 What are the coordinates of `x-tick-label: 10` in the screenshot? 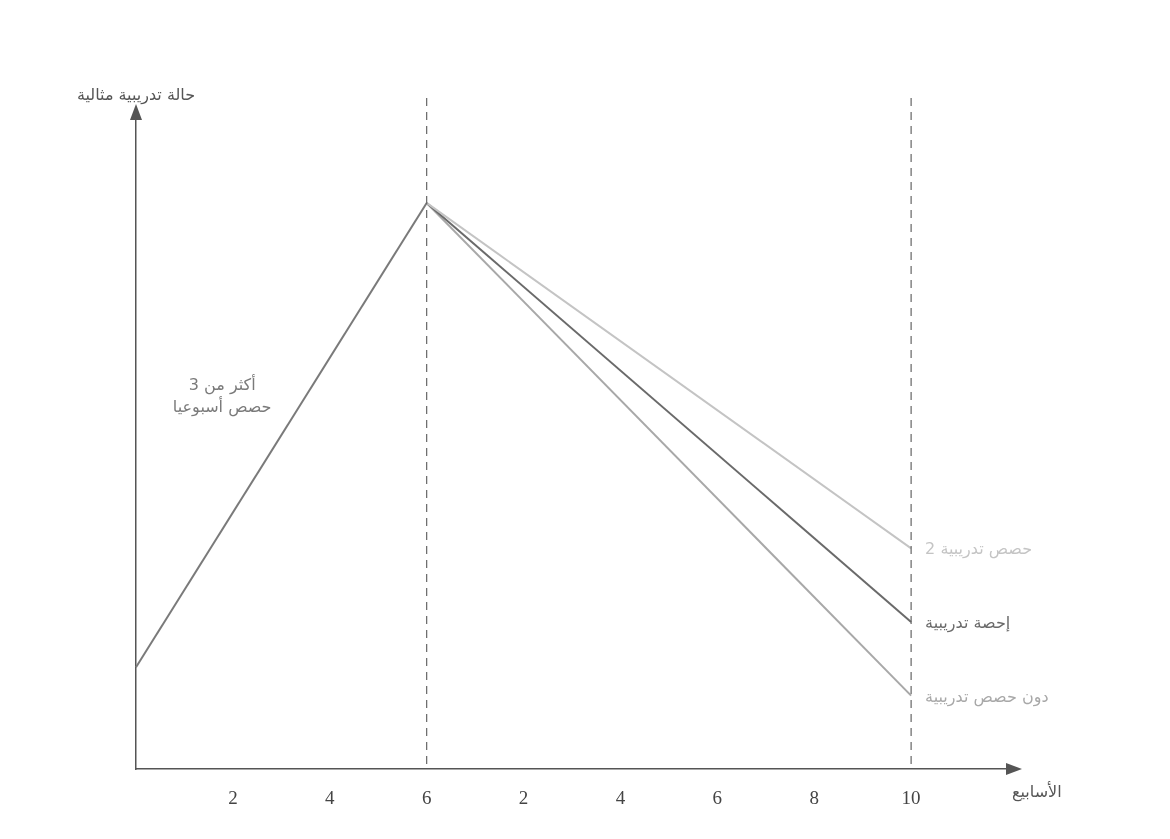 It's located at (911, 797).